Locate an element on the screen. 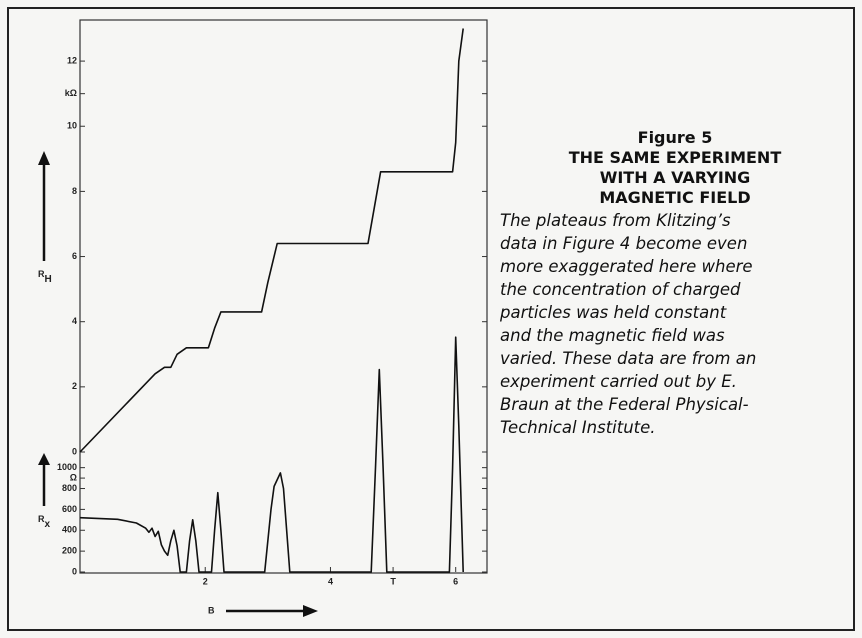 Image resolution: width=862 pixels, height=638 pixels. x-arrow-head is located at coordinates (310, 611).